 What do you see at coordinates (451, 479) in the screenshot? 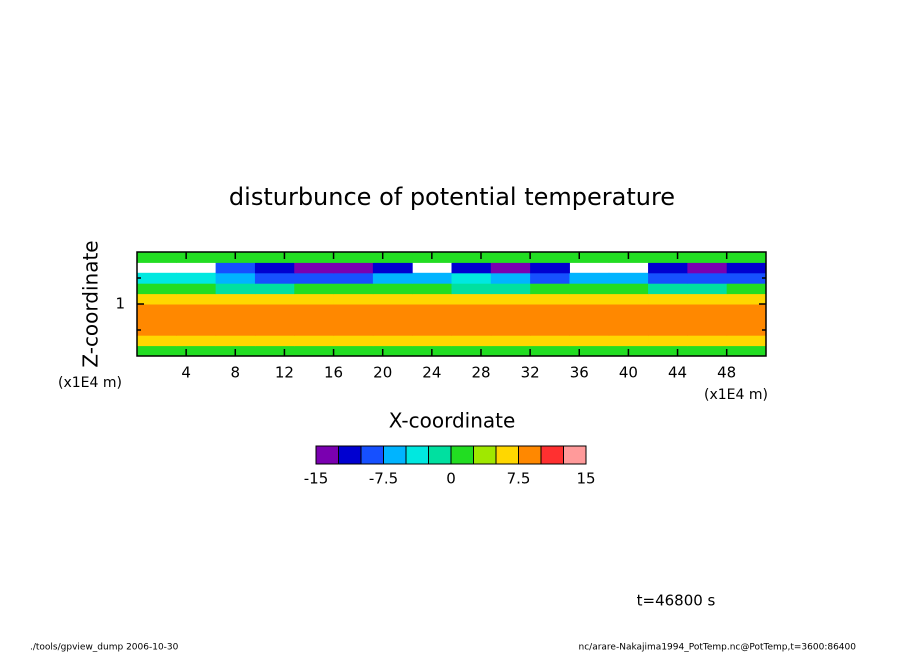
I see `colorbar-tick-label: 0` at bounding box center [451, 479].